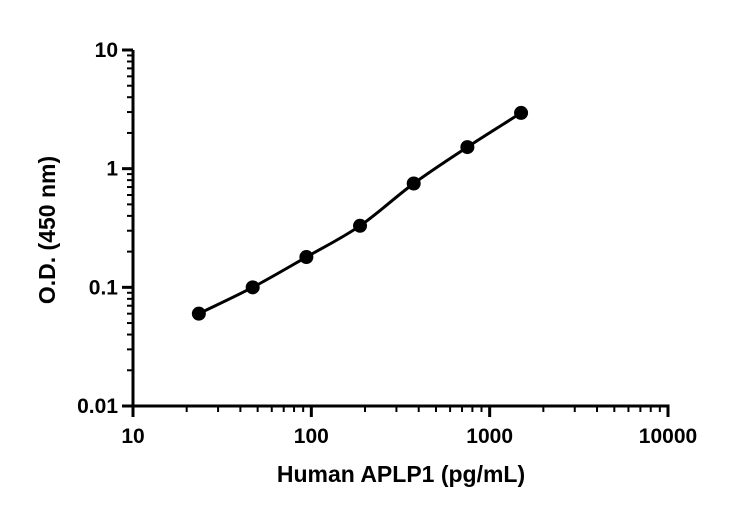  I want to click on x-major-ticks, so click(400, 411).